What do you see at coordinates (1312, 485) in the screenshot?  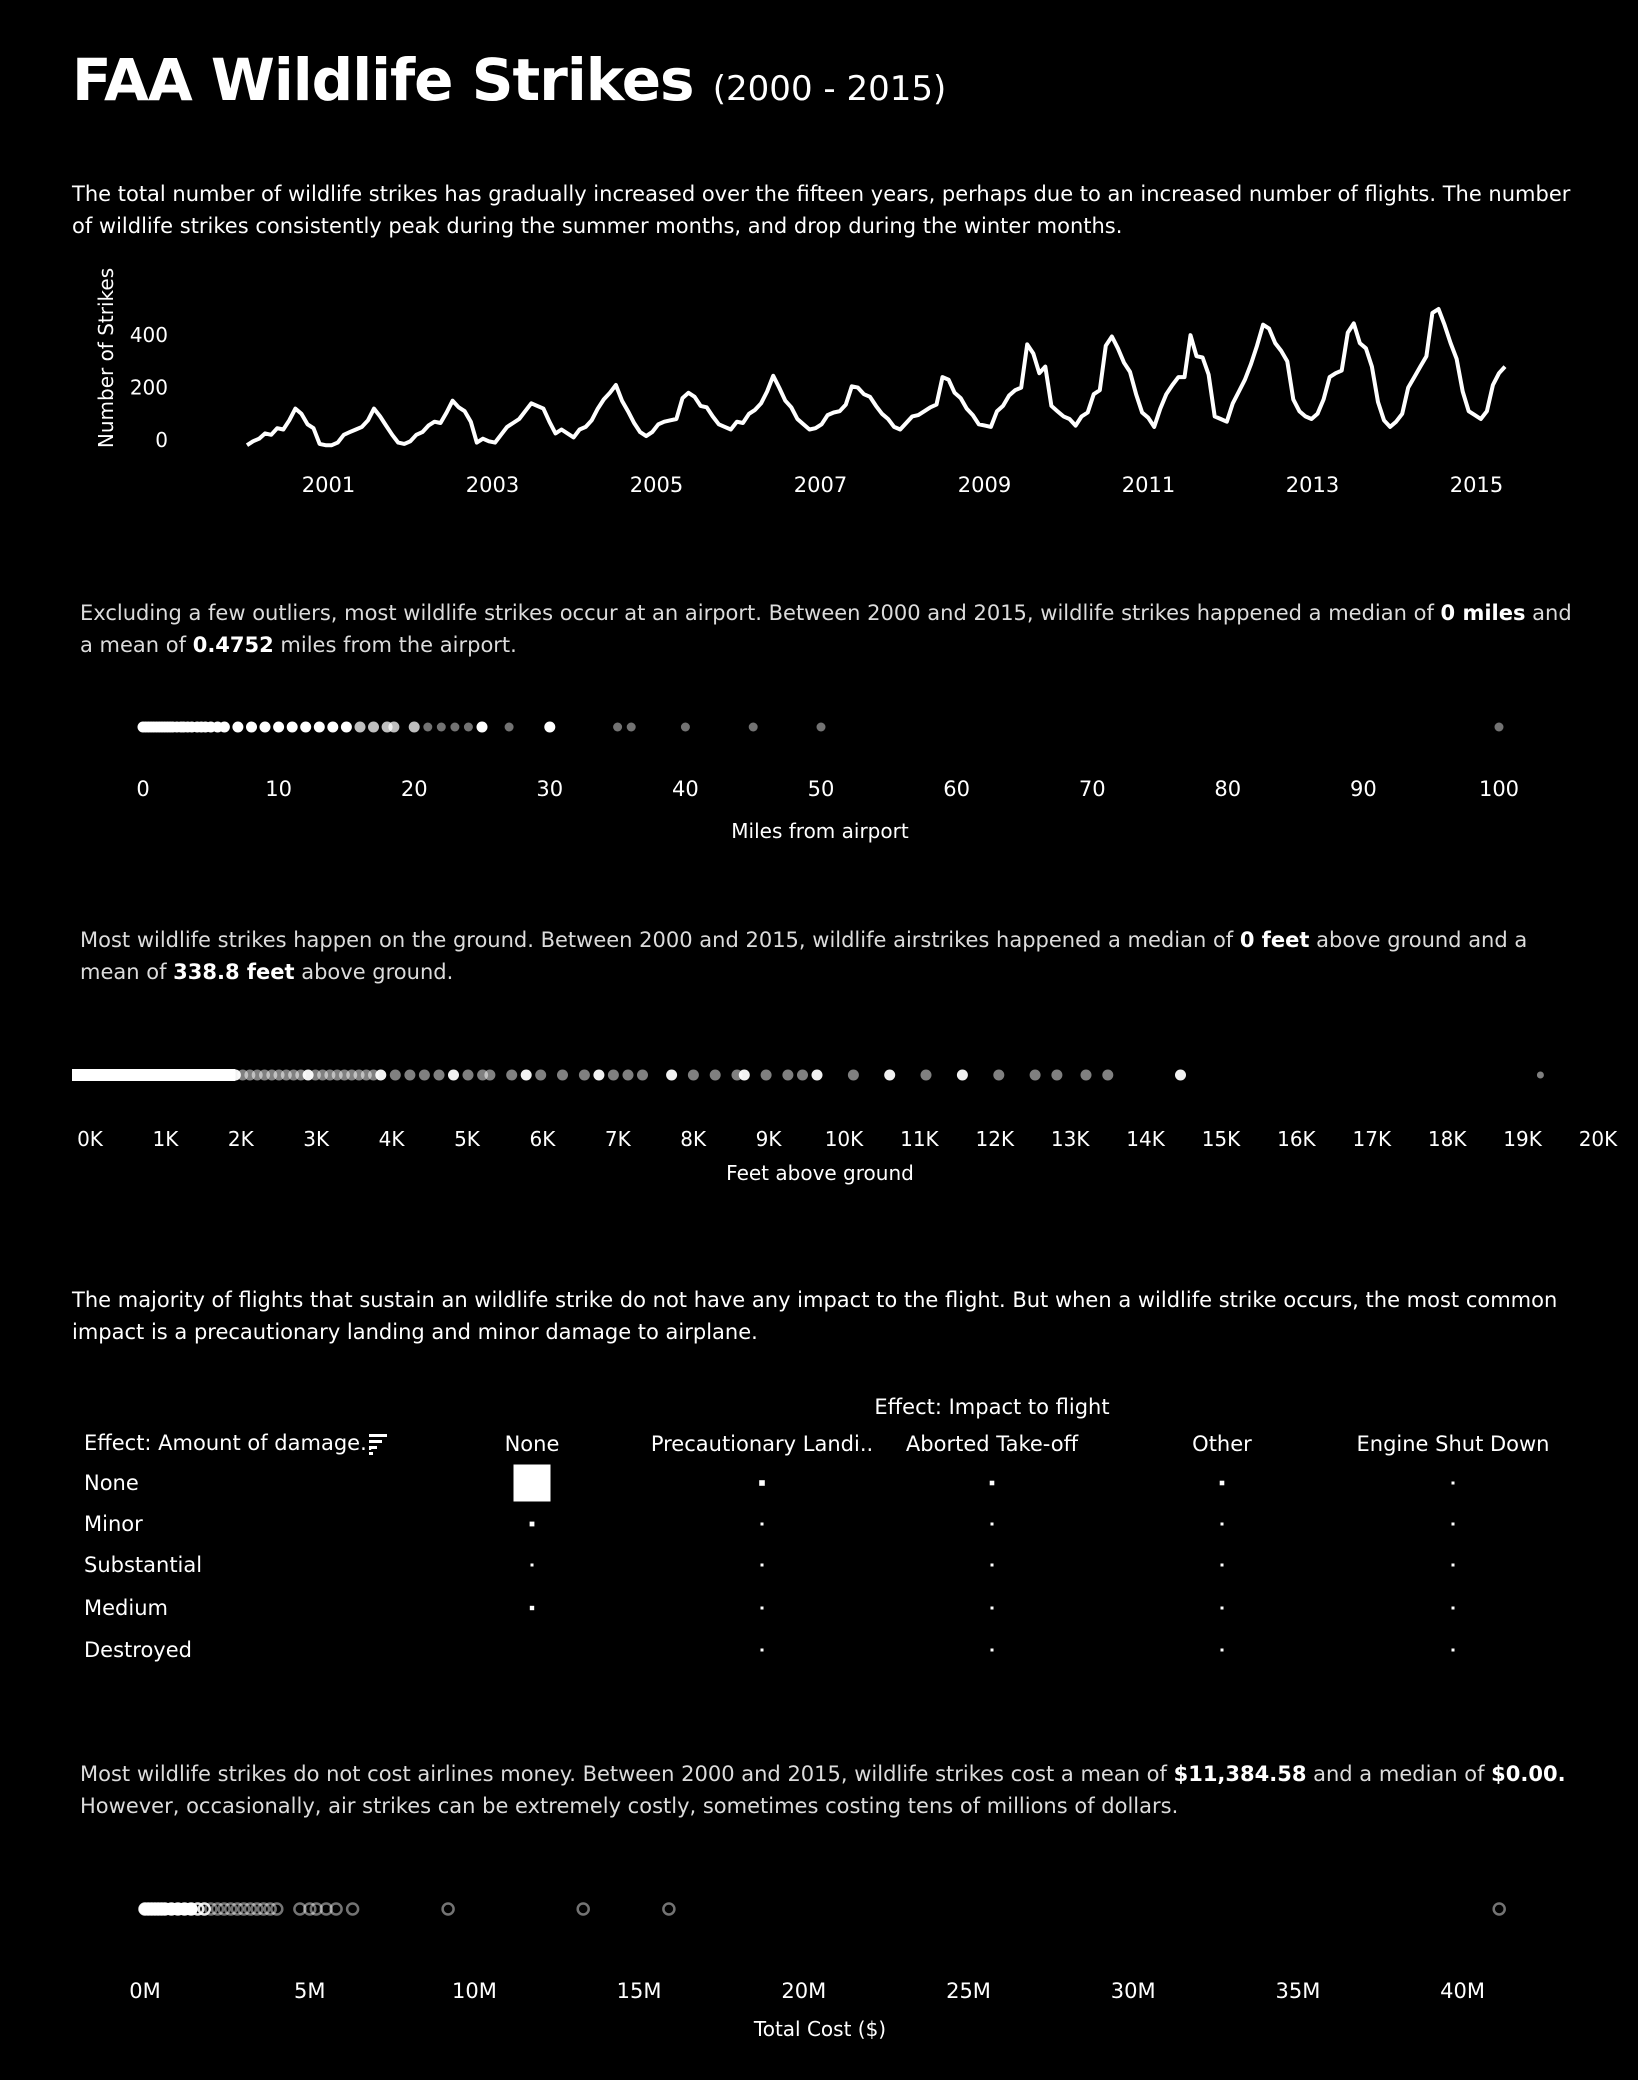 I see `x-tick-label: 2013` at bounding box center [1312, 485].